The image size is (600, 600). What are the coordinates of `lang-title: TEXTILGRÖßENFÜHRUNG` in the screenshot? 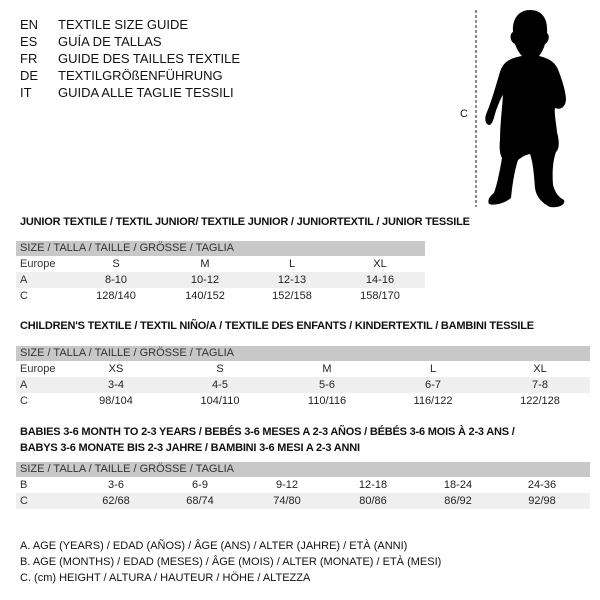 It's located at (140, 75).